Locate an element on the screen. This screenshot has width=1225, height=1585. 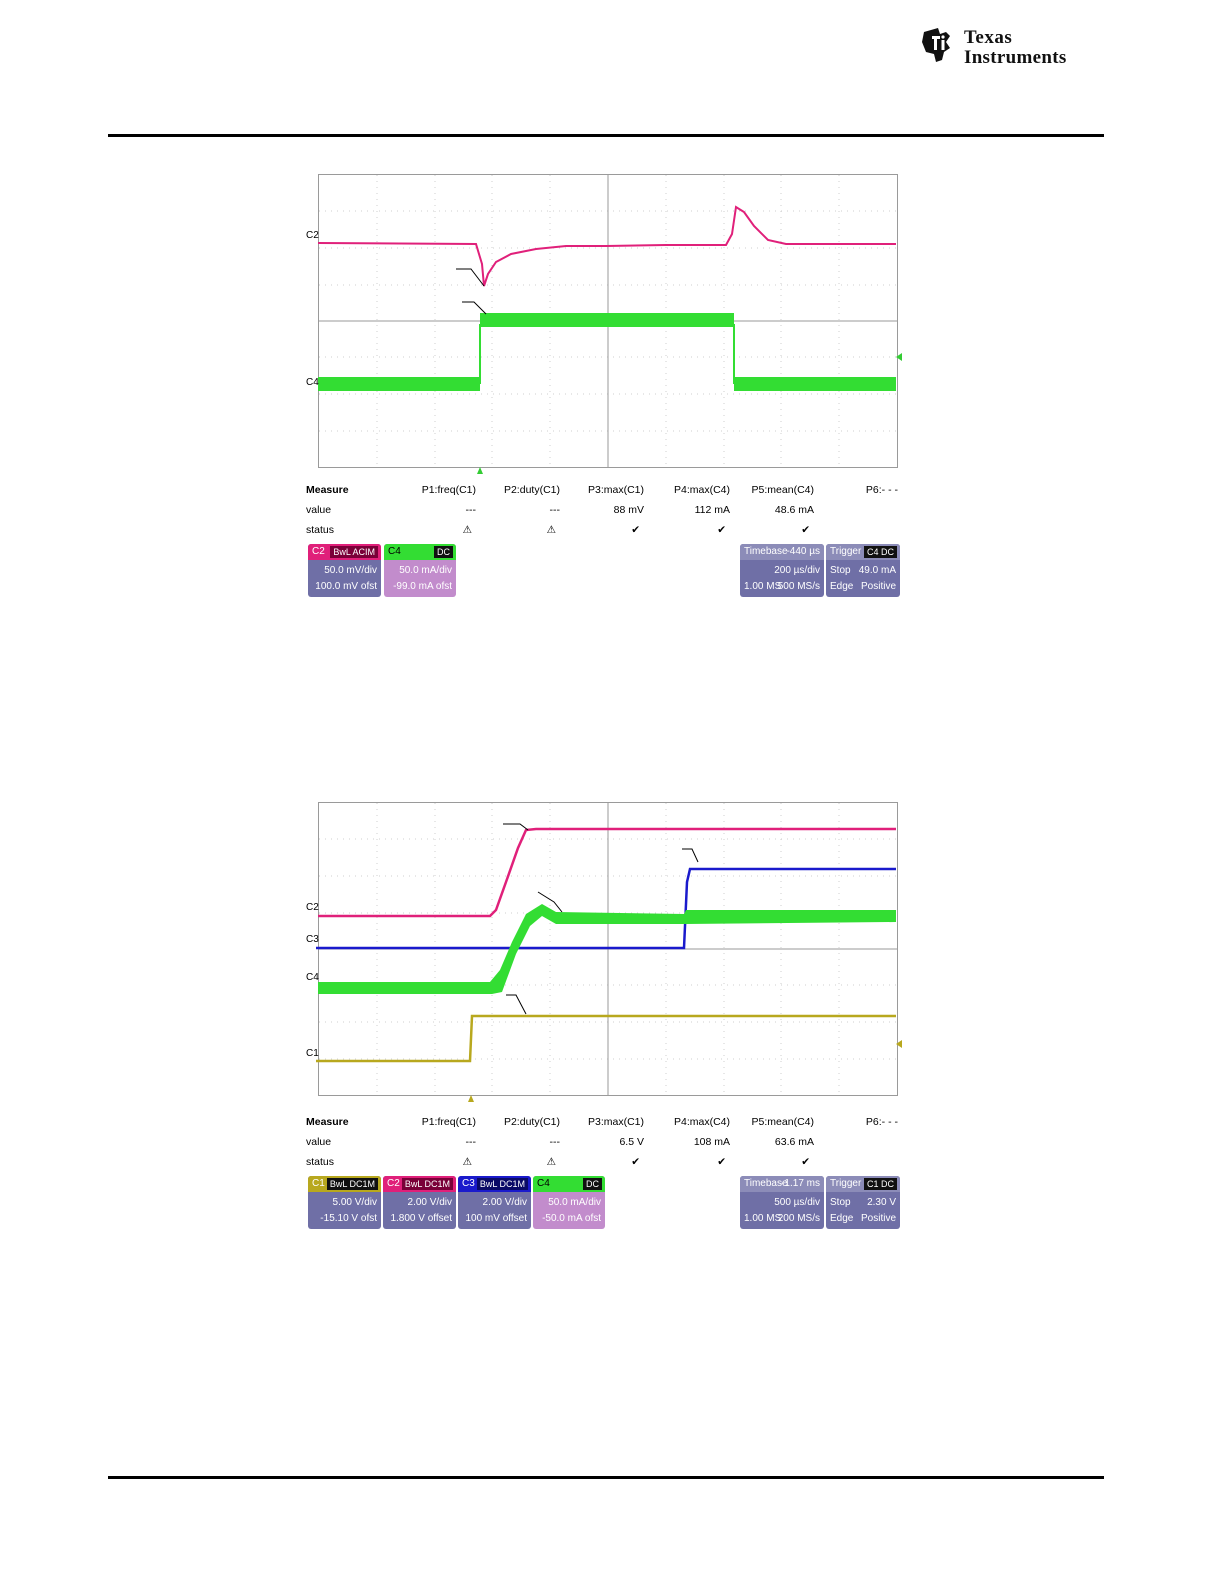
channel-offset: 1.800 V offset is located at coordinates (421, 1218).